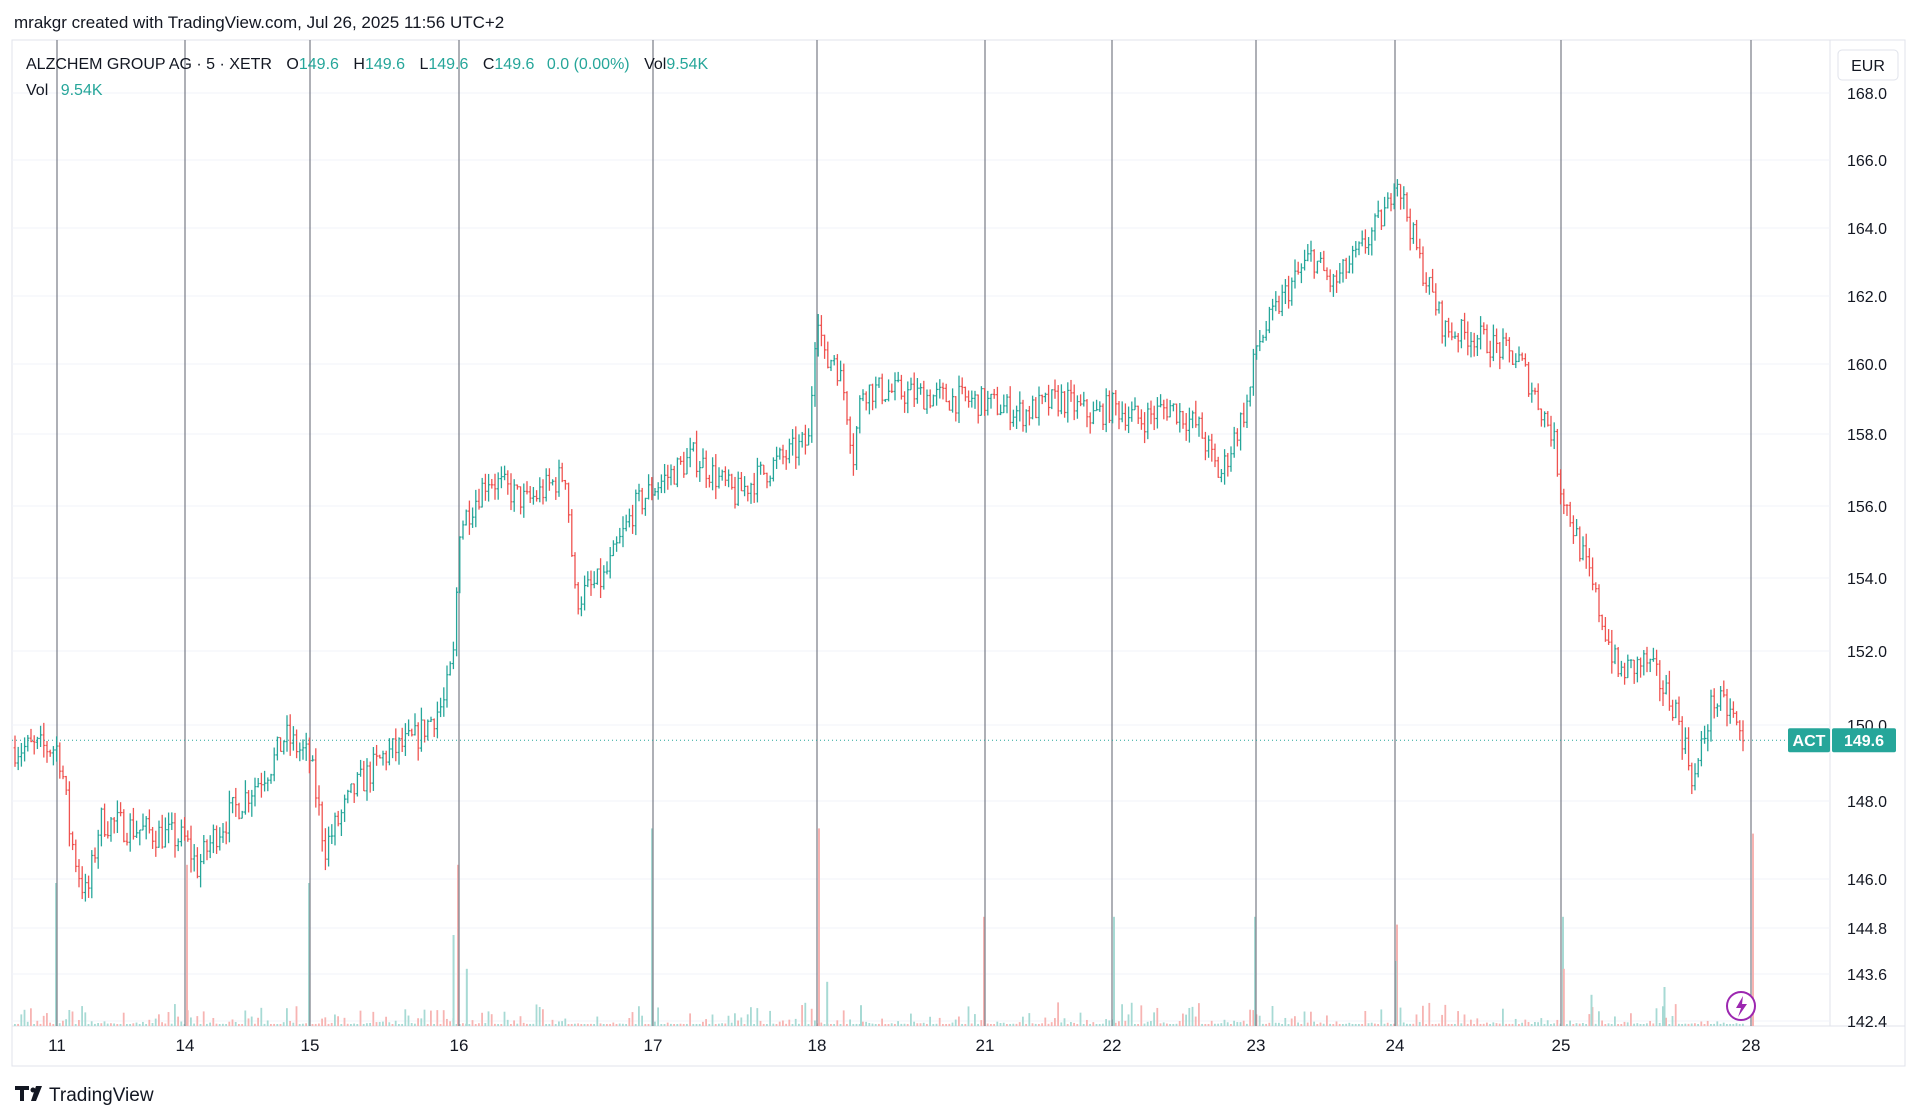  What do you see at coordinates (904, 1045) in the screenshot?
I see `time-axis: 11 14 15 16 17 18 21 22 23 24 25 28` at bounding box center [904, 1045].